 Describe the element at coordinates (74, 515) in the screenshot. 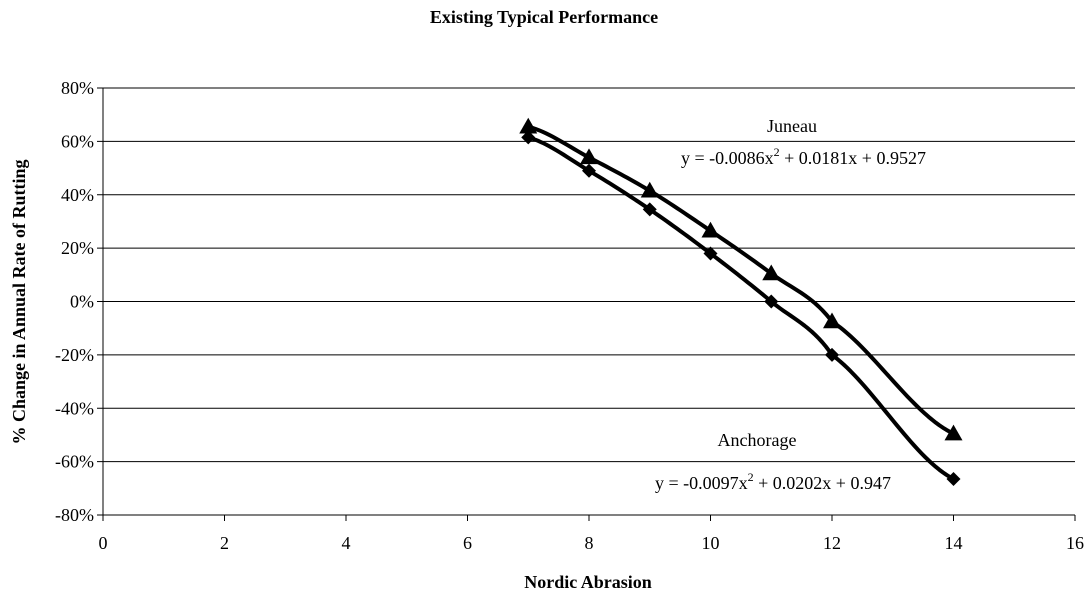

I see `y-tick-label: -80%` at that location.